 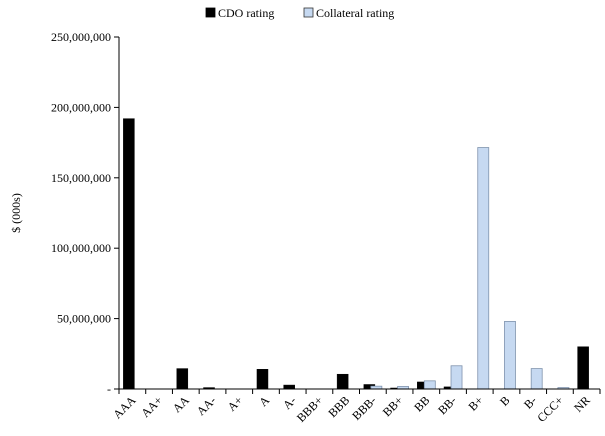 I want to click on y-tick-label: -, so click(x=109, y=389).